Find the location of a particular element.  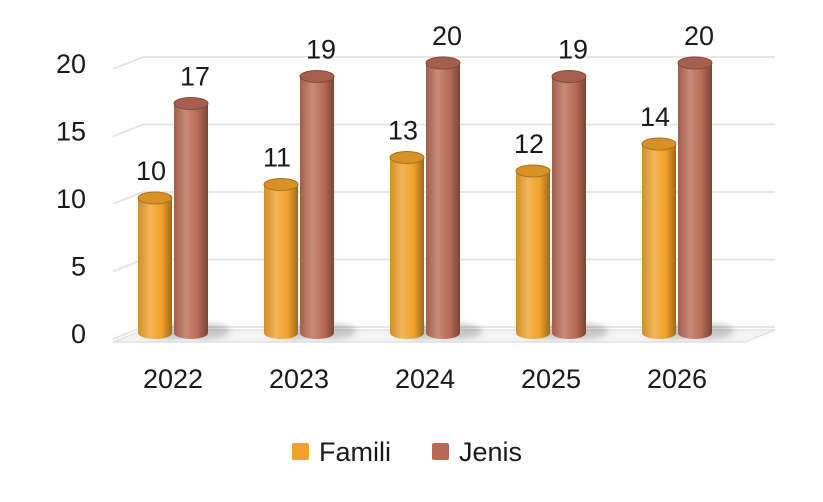

legend-label: Jenis is located at coordinates (490, 452).